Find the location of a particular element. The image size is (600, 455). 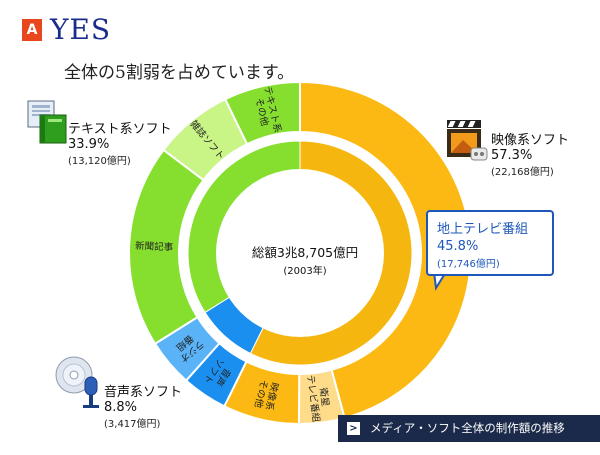

outer-label-text: 衛星 is located at coordinates (324, 397).